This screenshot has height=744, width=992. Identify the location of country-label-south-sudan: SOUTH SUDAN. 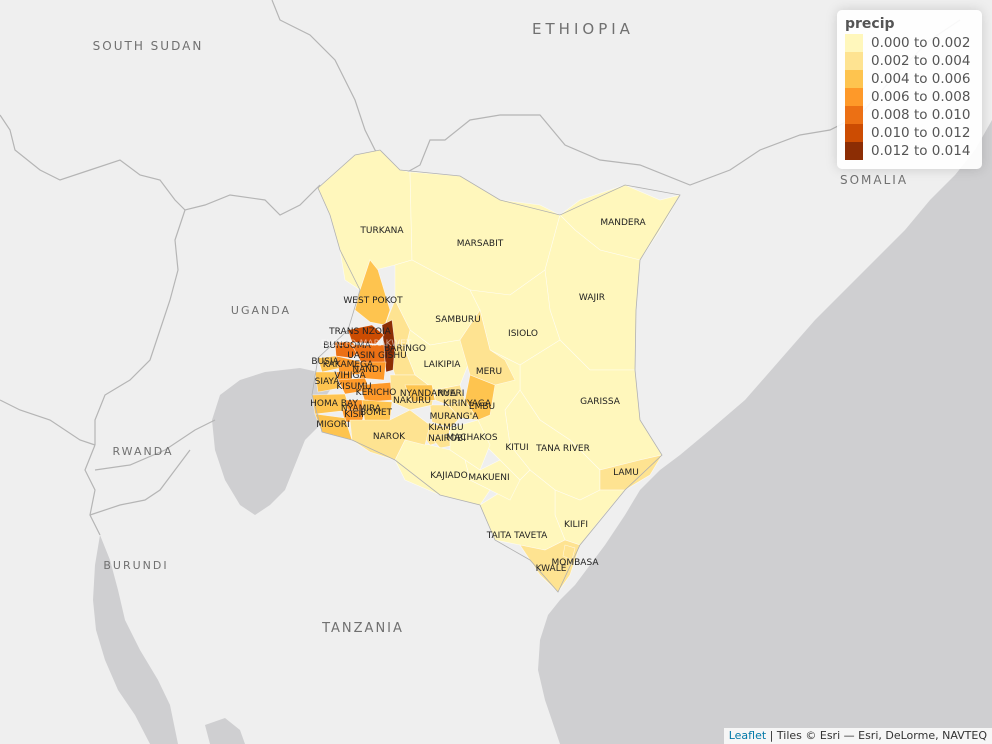
(148, 46).